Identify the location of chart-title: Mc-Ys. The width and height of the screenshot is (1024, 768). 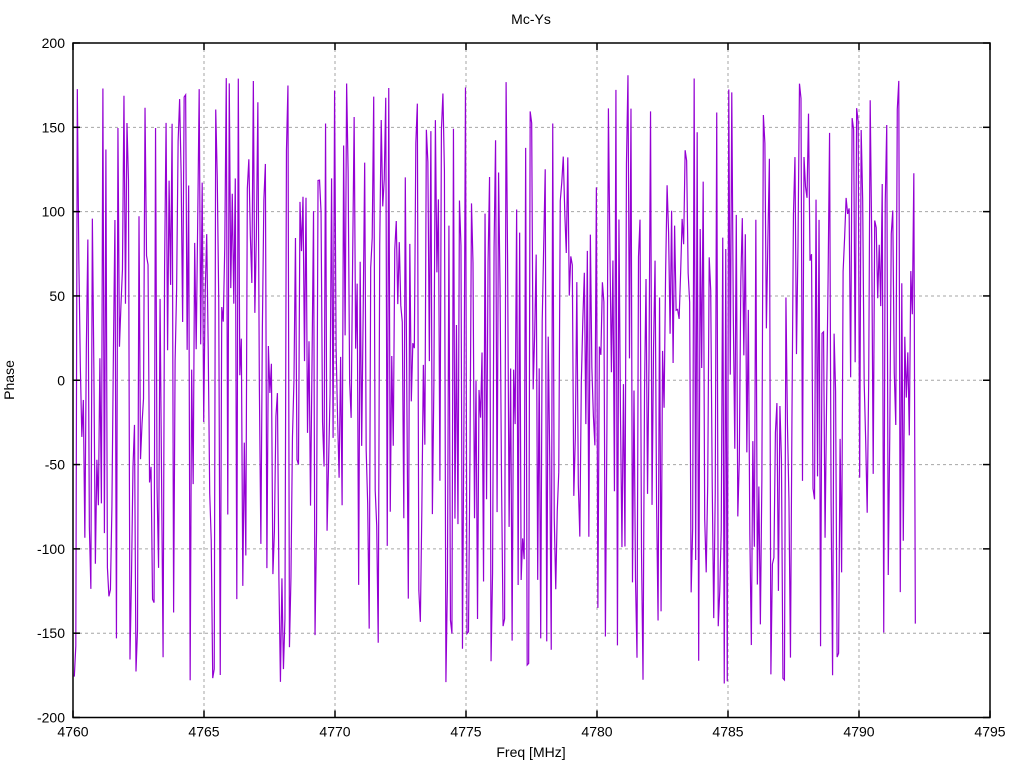
(531, 19).